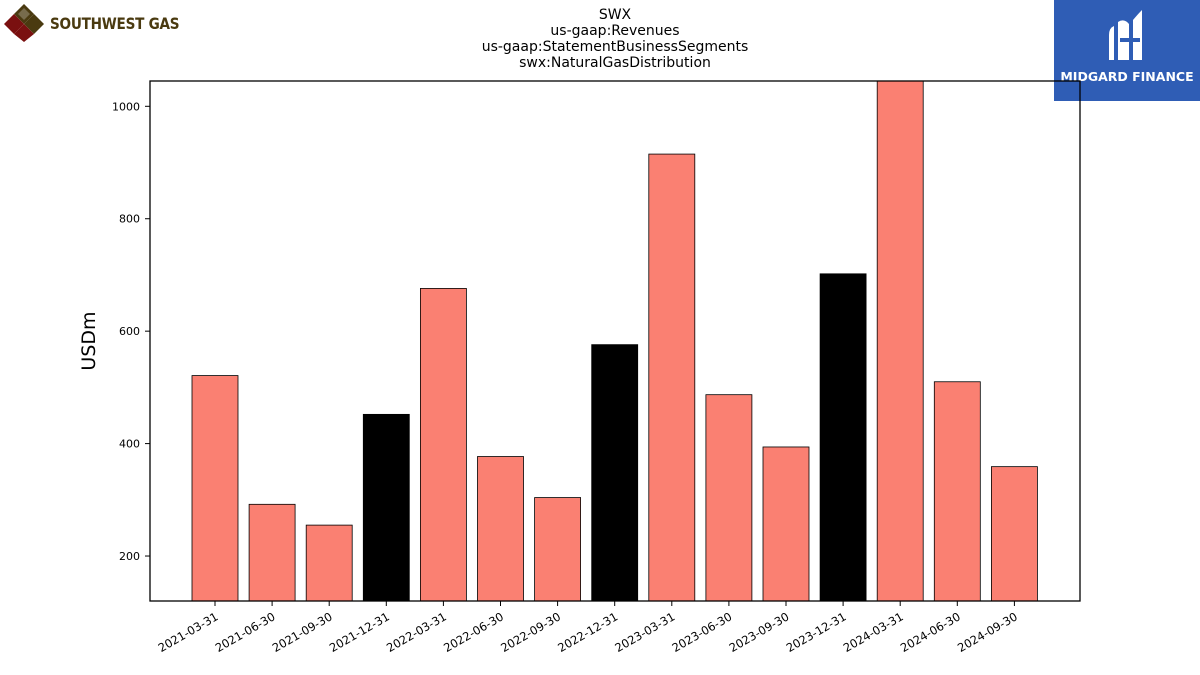 The width and height of the screenshot is (1200, 675). Describe the element at coordinates (126, 106) in the screenshot. I see `y-tick-label-1000: 1000` at that location.